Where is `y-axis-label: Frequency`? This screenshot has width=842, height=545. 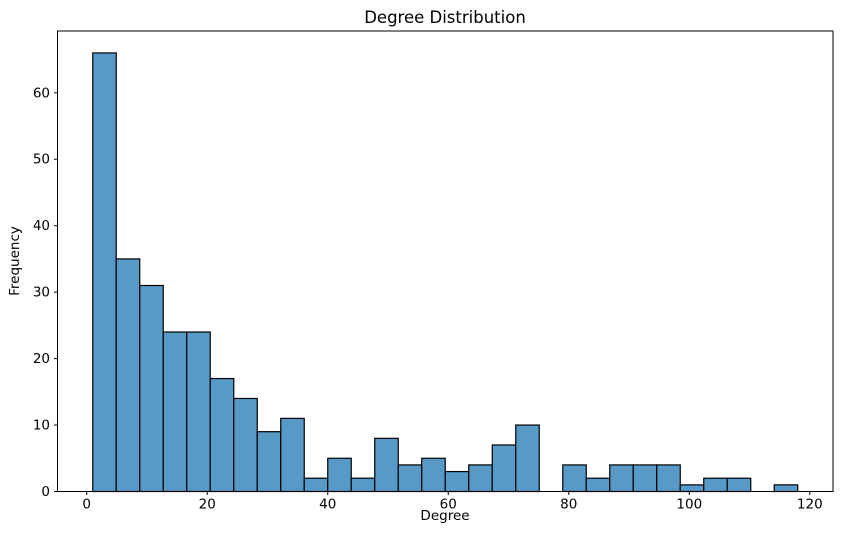
y-axis-label: Frequency is located at coordinates (15, 261).